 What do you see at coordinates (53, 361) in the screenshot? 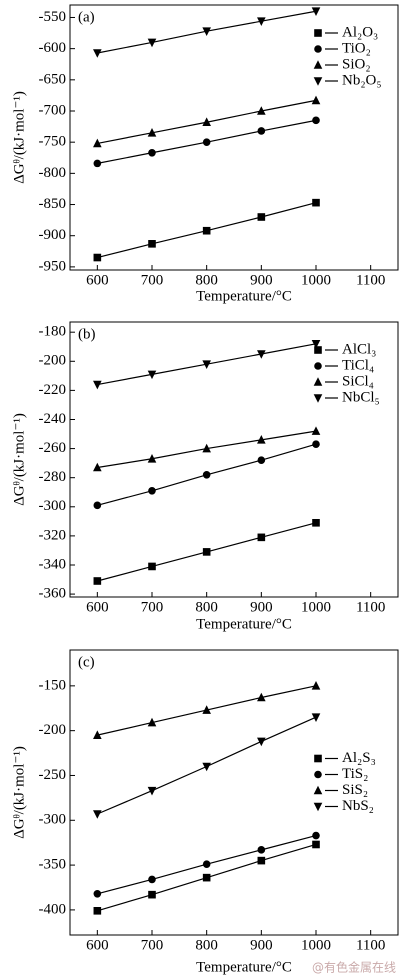
I see `y-tick-label: -200` at bounding box center [53, 361].